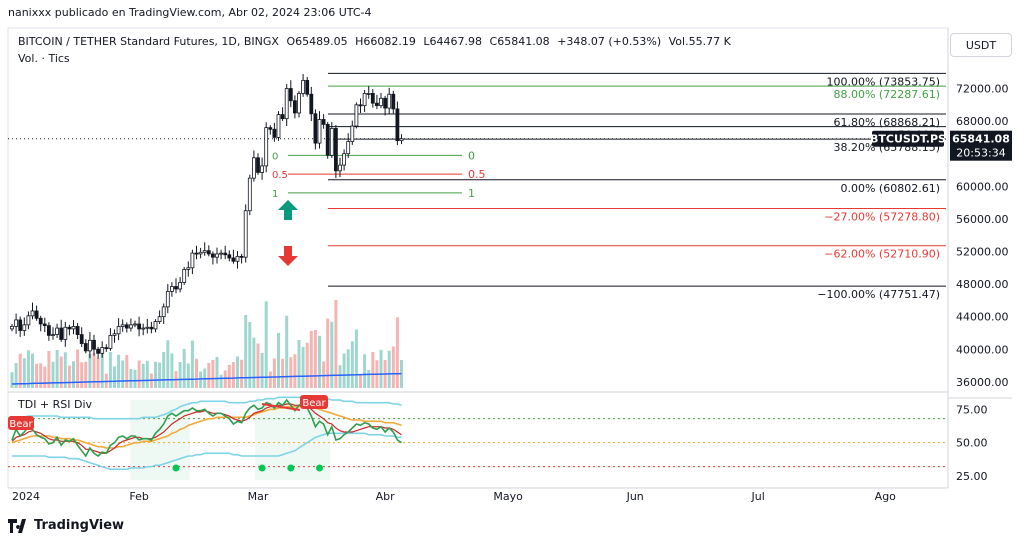 This screenshot has width=1024, height=545. What do you see at coordinates (55, 404) in the screenshot?
I see `indicator-name: TDI + RSI Div` at bounding box center [55, 404].